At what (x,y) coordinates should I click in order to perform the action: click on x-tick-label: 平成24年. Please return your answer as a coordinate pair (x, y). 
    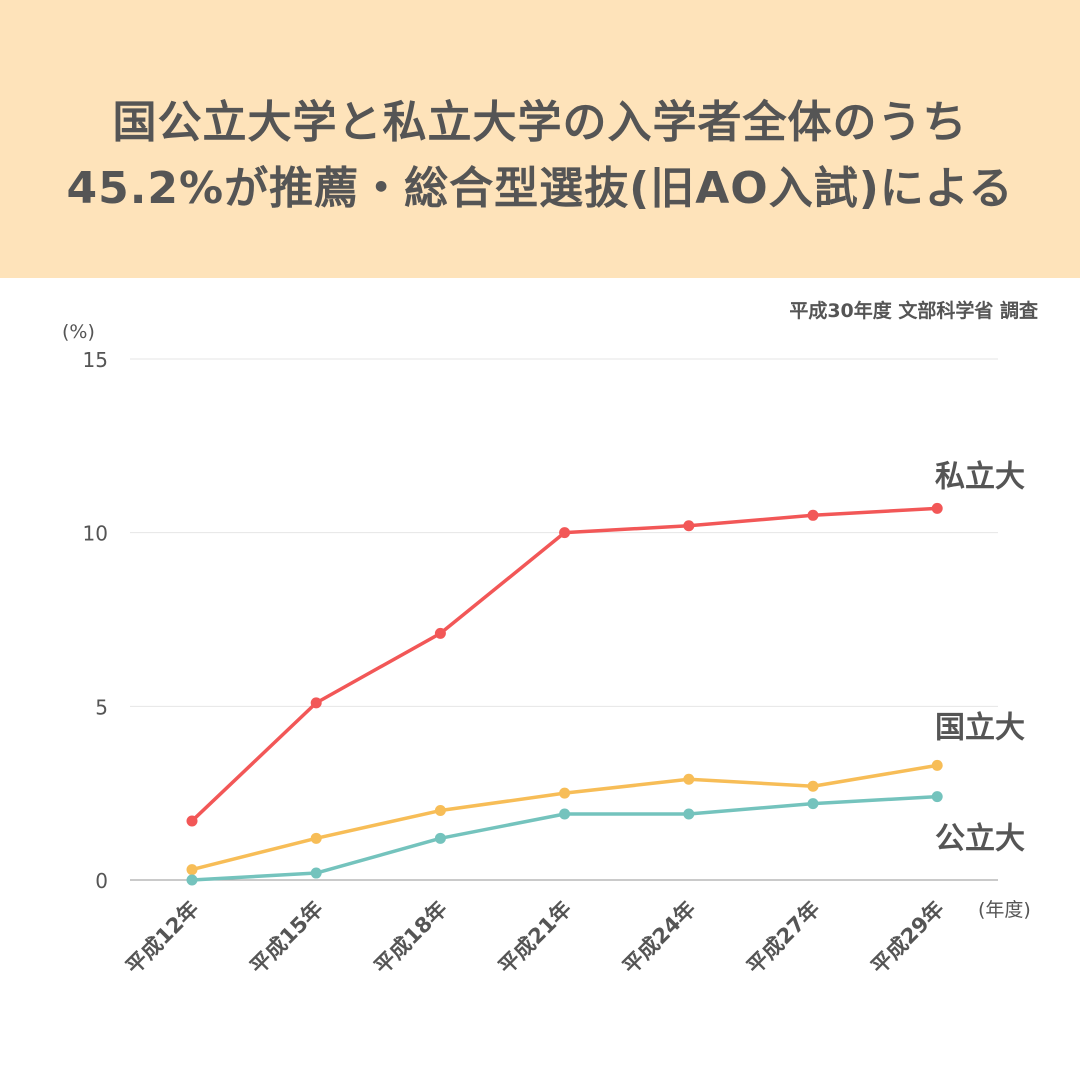
    Looking at the image, I should click on (659, 938).